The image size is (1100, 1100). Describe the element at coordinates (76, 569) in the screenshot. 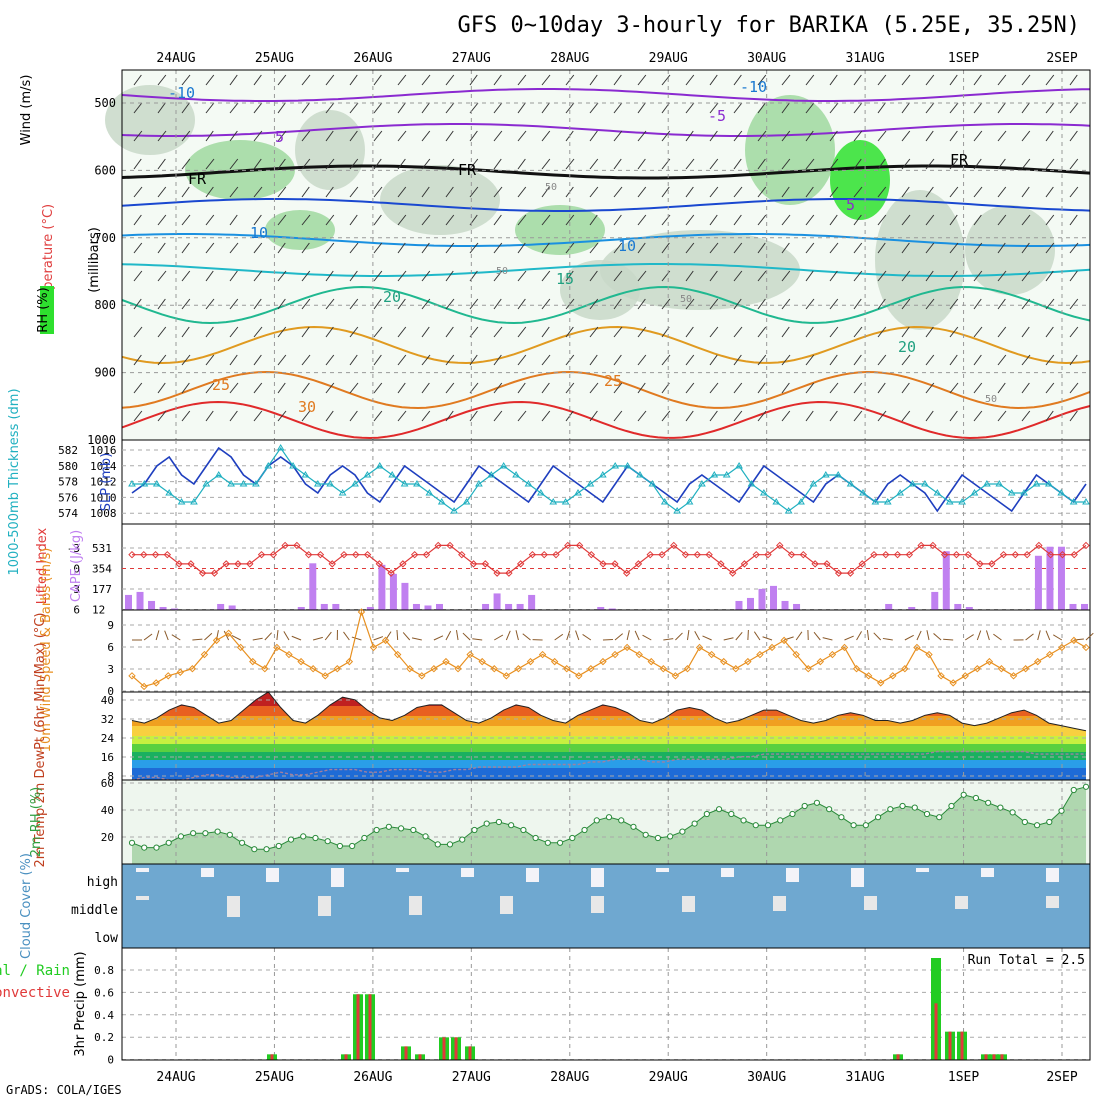

I see `li-tick-label: 0` at that location.